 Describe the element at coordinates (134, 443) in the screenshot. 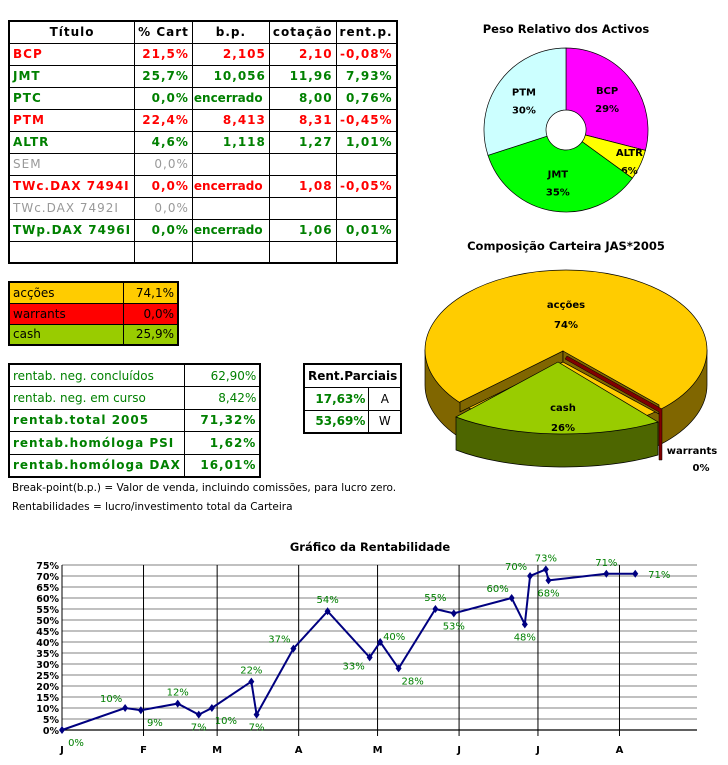

I see `returns-row: rentab.homóloga PSI 1,62%` at that location.